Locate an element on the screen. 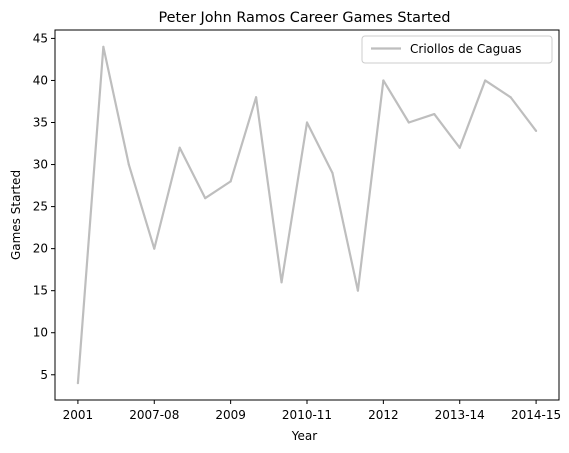 The width and height of the screenshot is (569, 453). y-tick-label: 20 is located at coordinates (40, 249).